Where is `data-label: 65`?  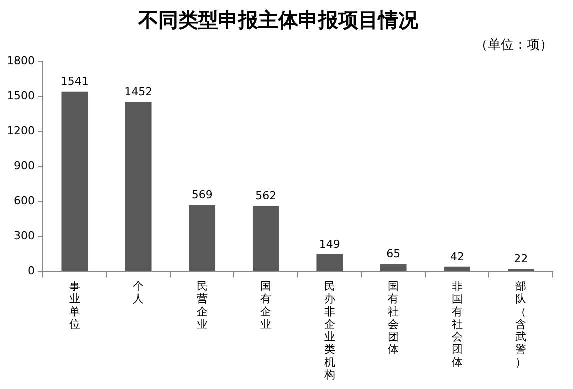
data-label: 65 is located at coordinates (393, 254).